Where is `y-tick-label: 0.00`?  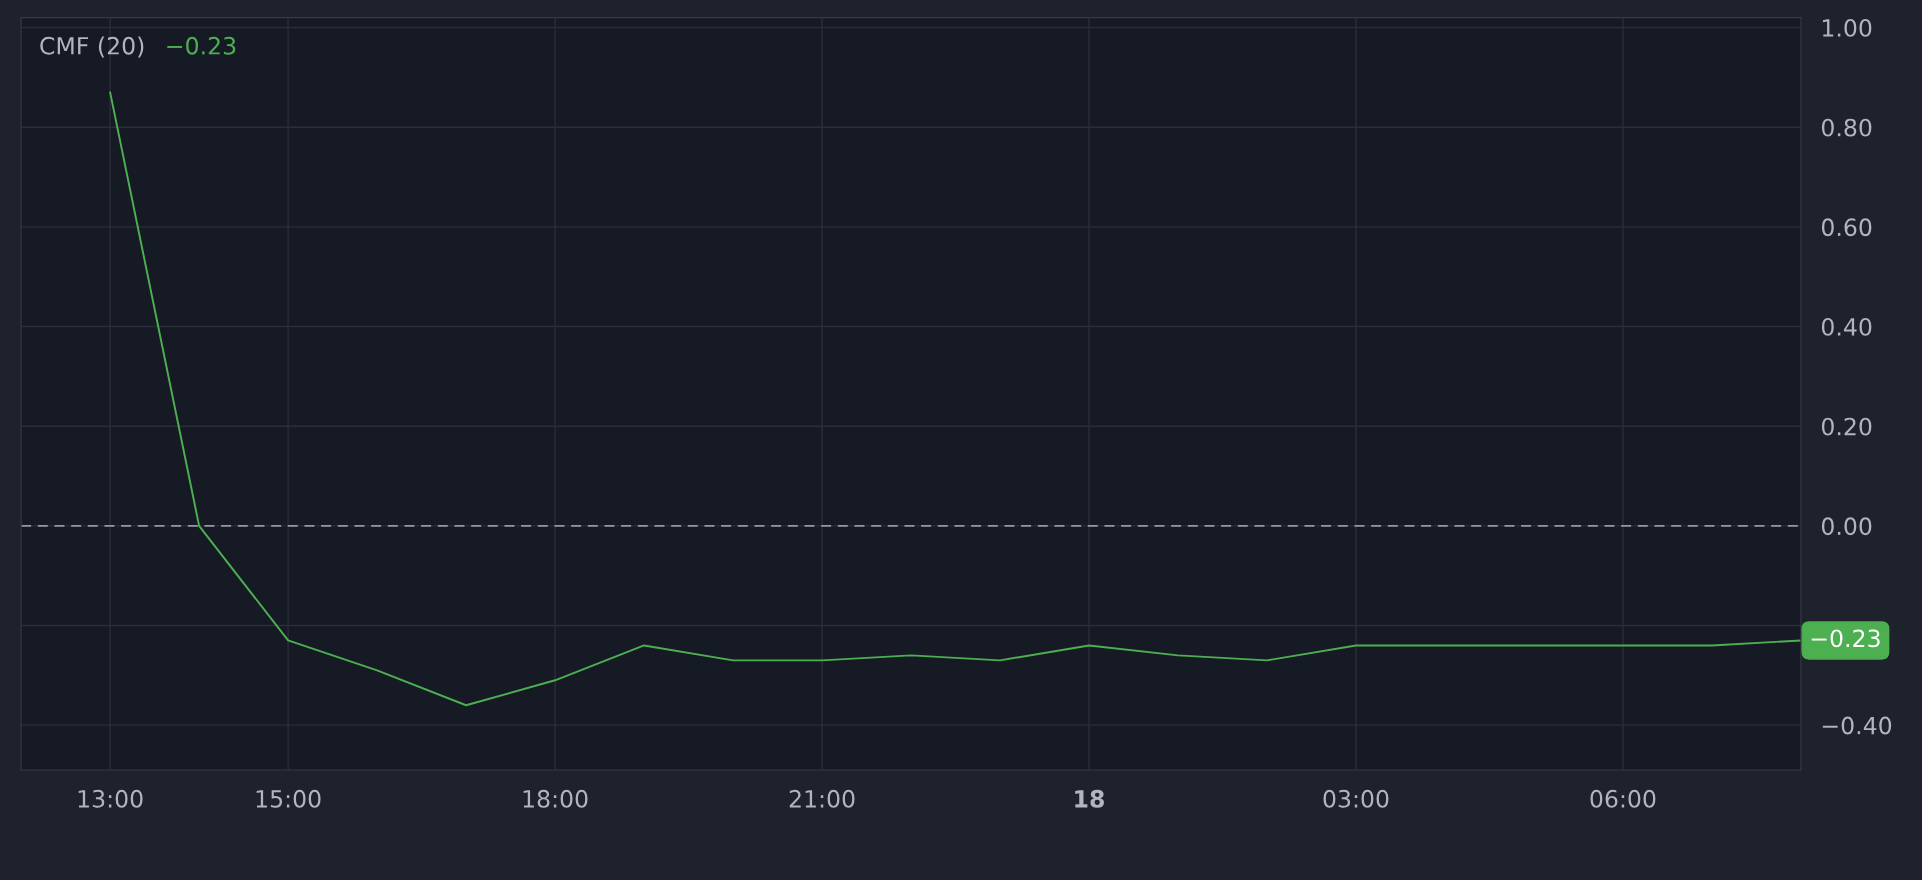
y-tick-label: 0.00 is located at coordinates (1846, 526).